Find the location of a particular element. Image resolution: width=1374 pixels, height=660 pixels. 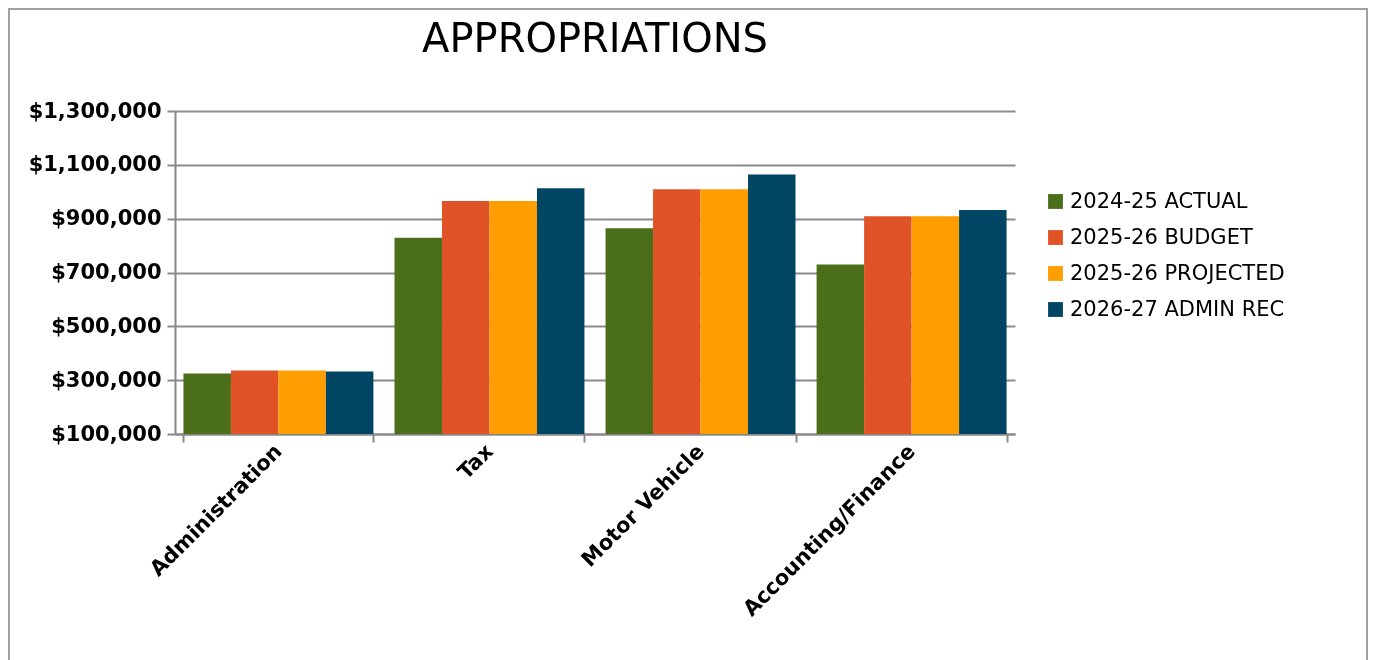

y-tick-label: $1,100,000 is located at coordinates (95, 164).